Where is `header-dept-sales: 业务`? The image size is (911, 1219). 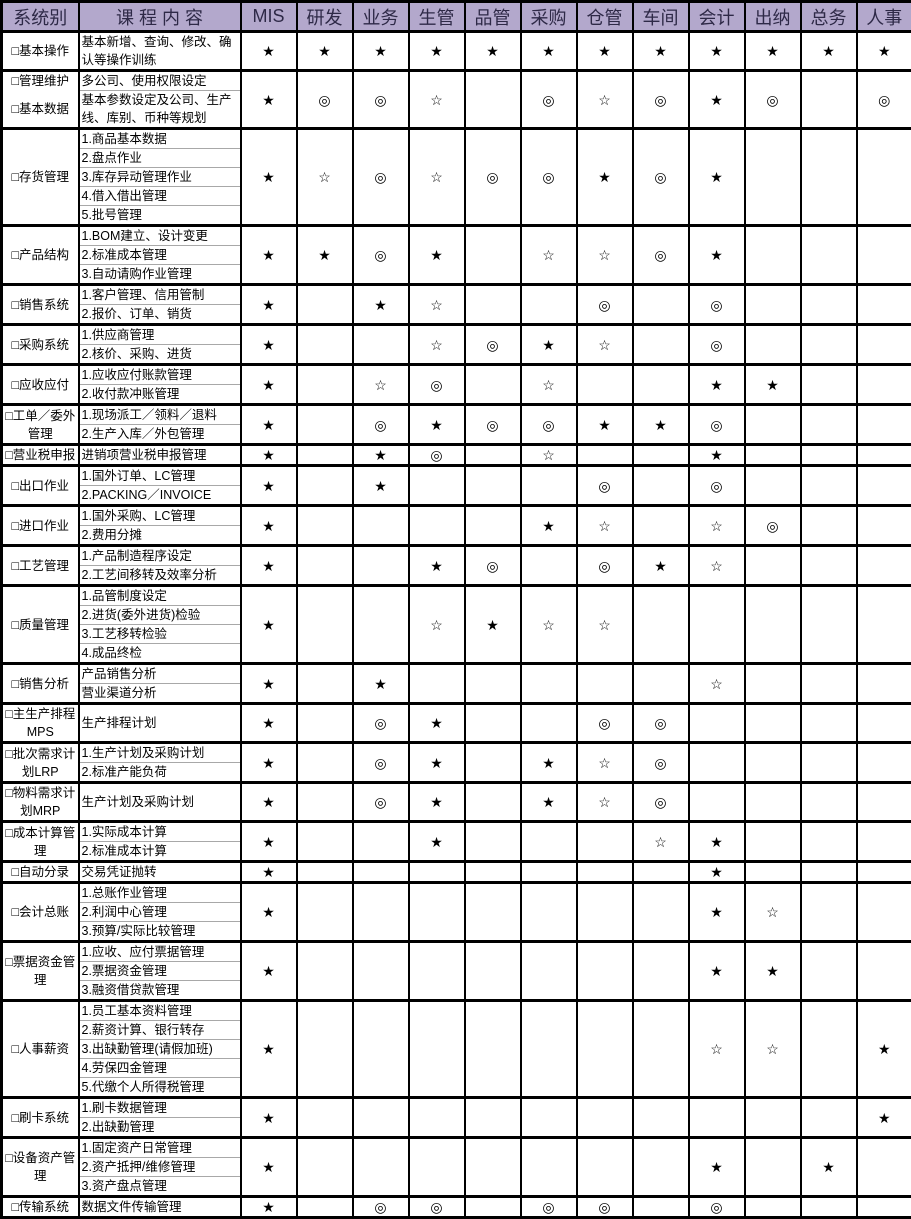 header-dept-sales: 业务 is located at coordinates (381, 17).